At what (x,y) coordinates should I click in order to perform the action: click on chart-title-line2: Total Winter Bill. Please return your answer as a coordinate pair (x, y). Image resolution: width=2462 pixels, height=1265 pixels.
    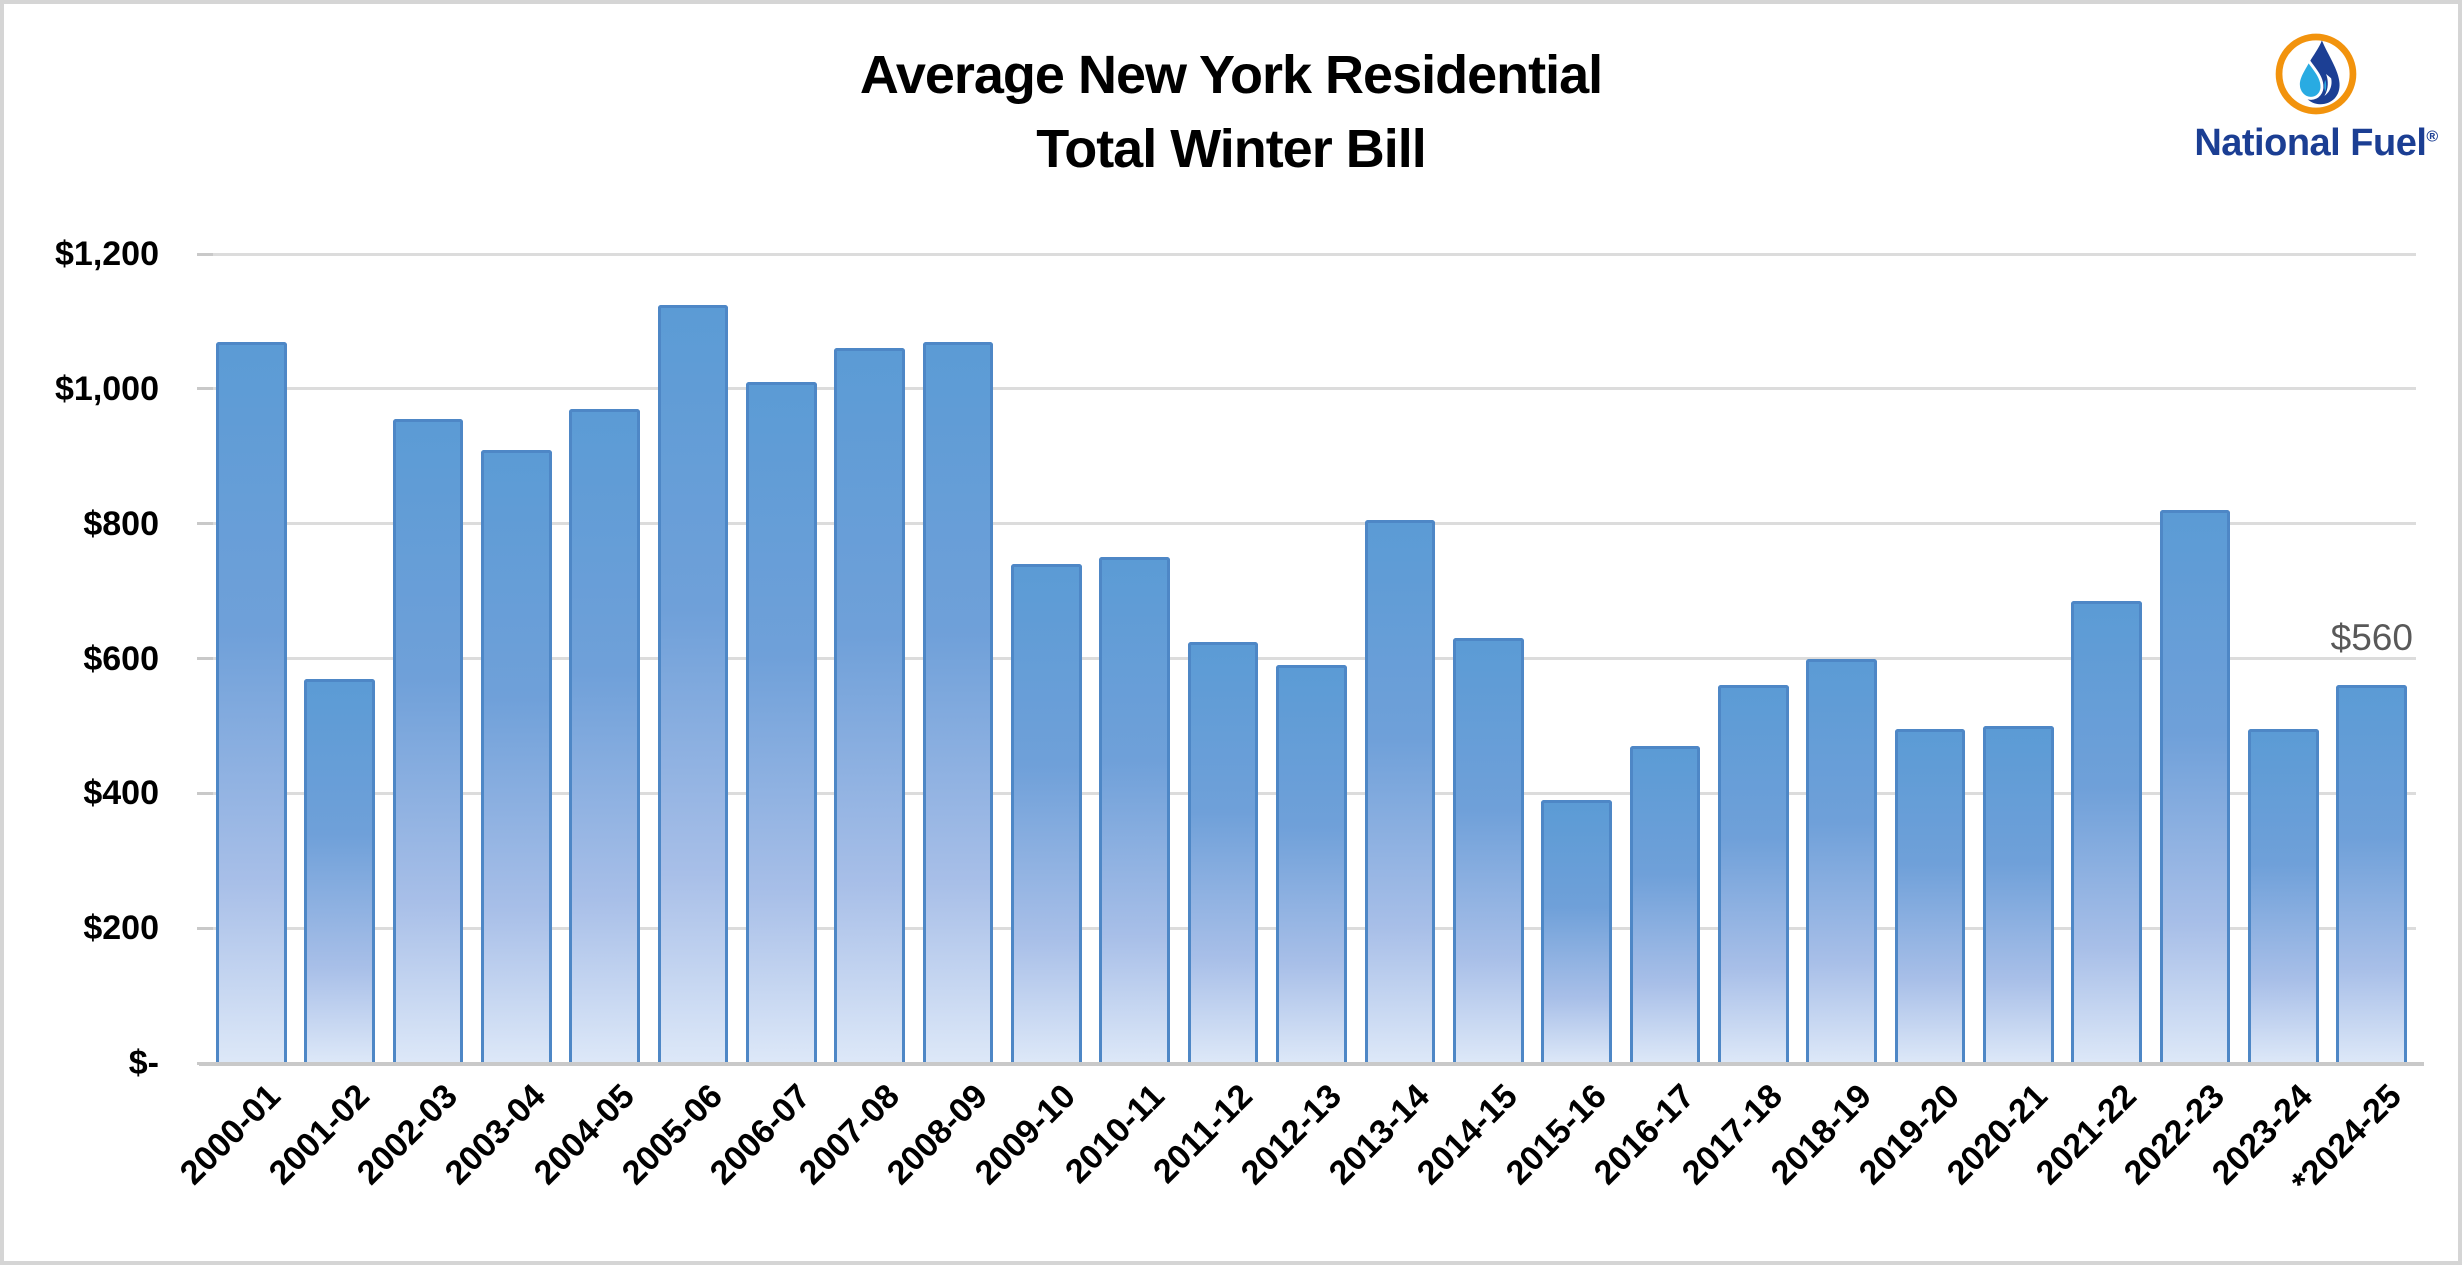
    Looking at the image, I should click on (1231, 149).